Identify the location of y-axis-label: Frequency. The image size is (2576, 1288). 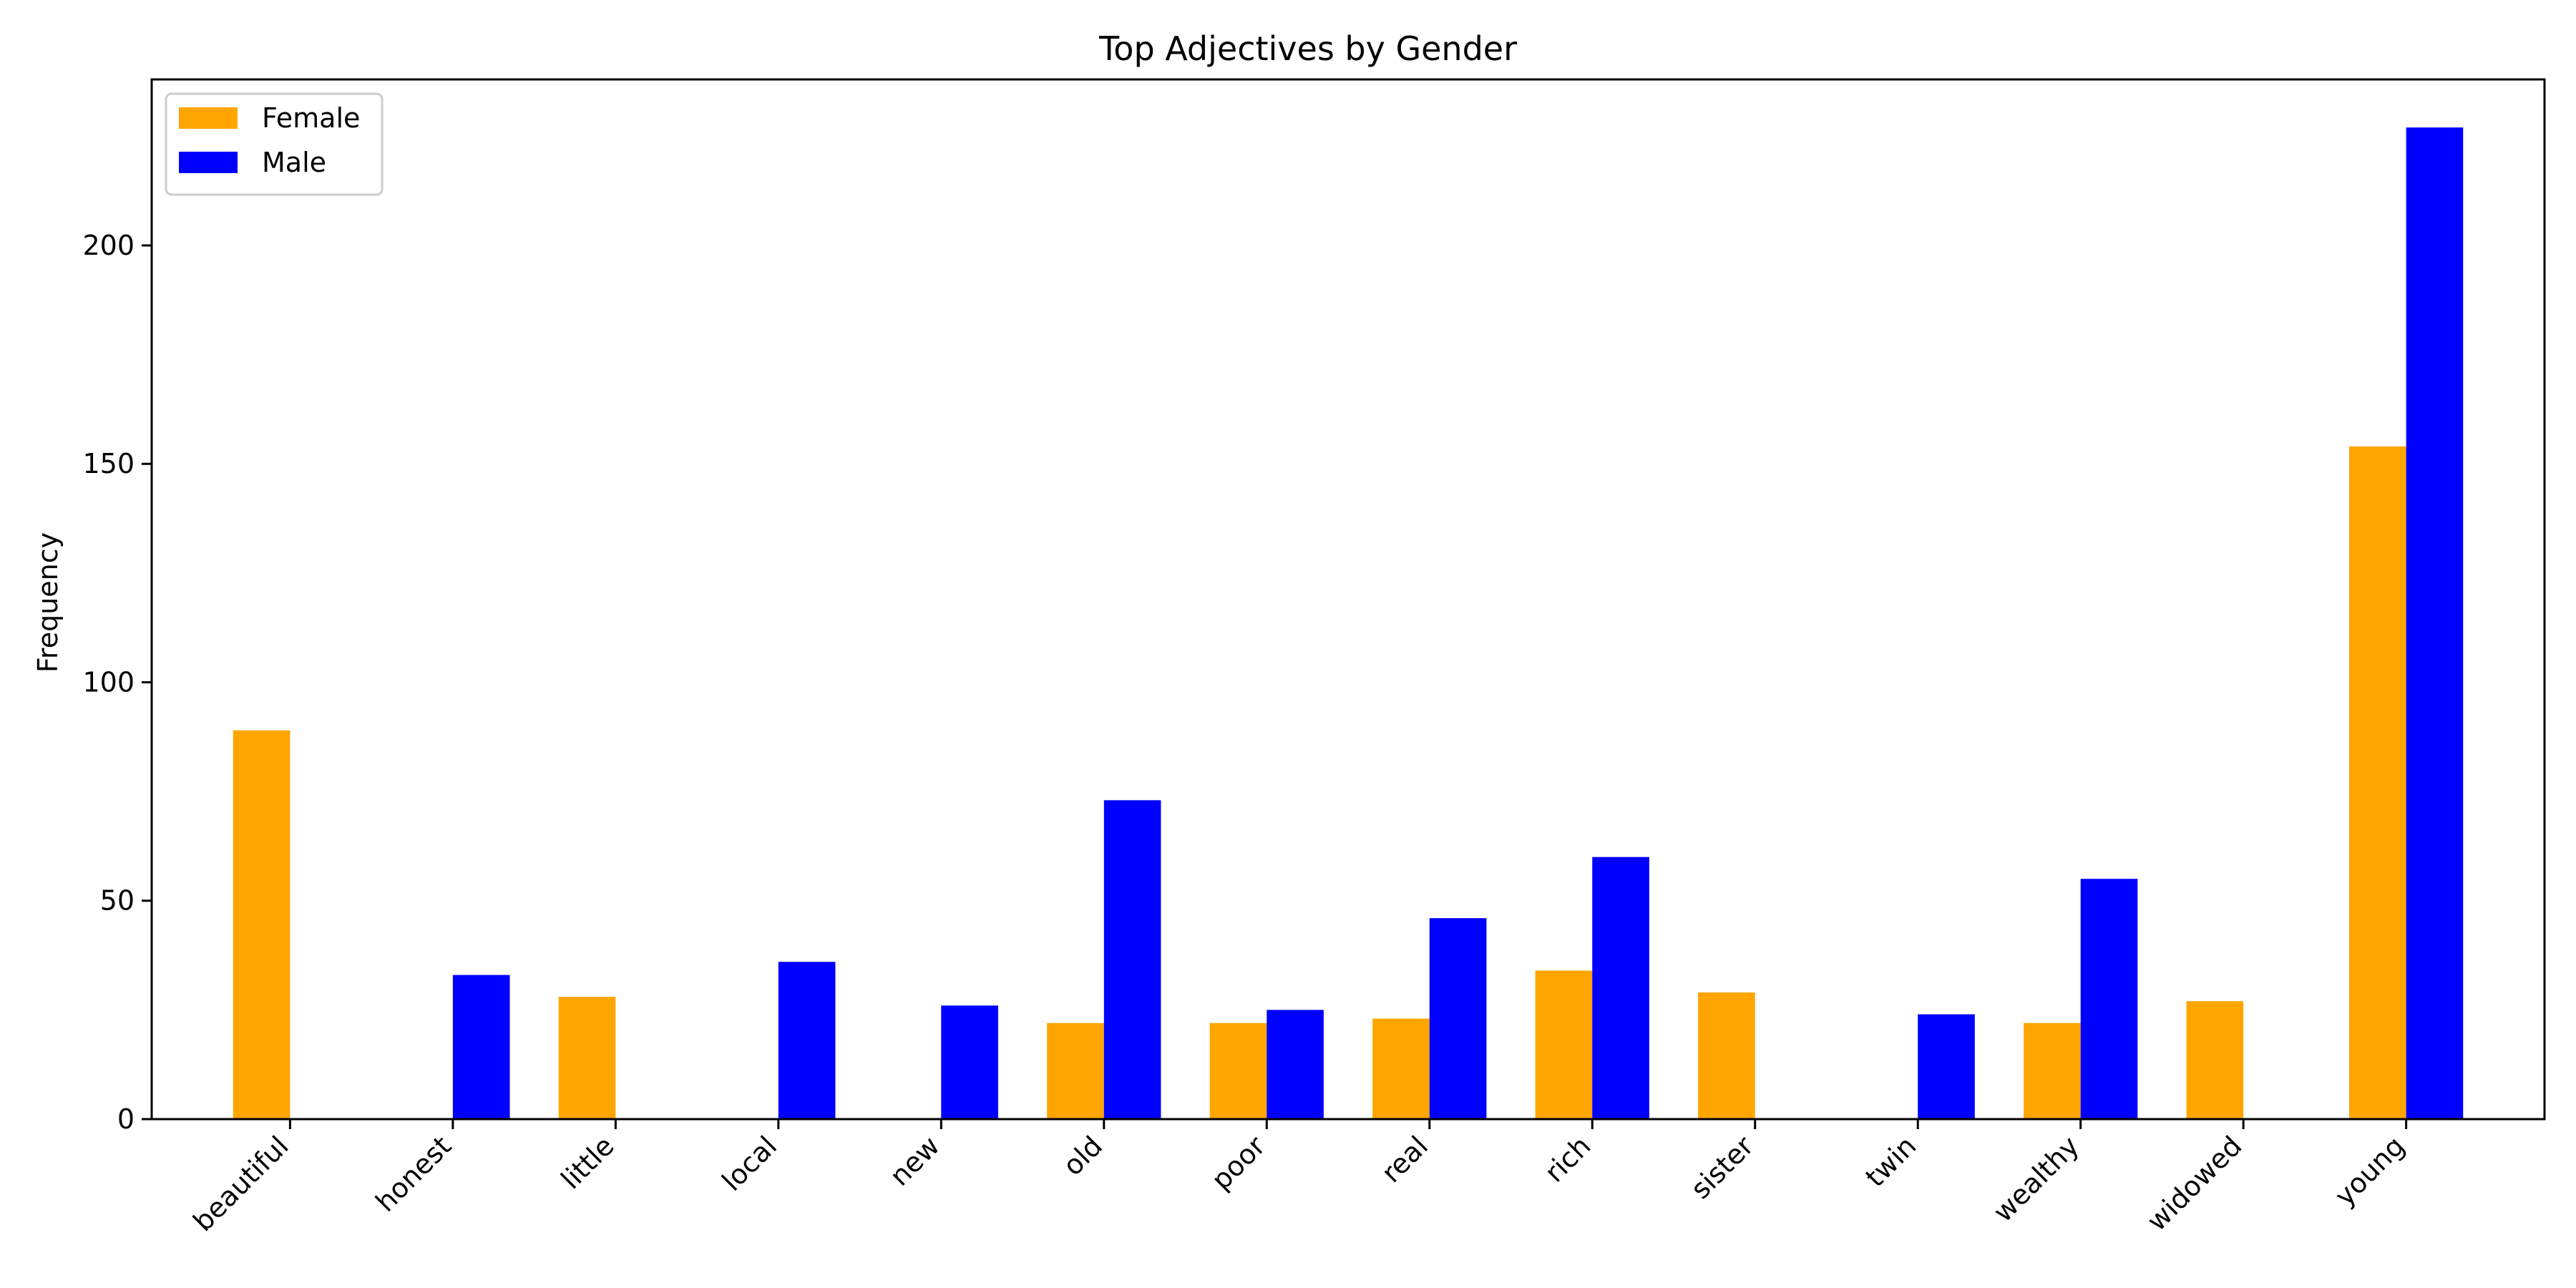
(48, 602).